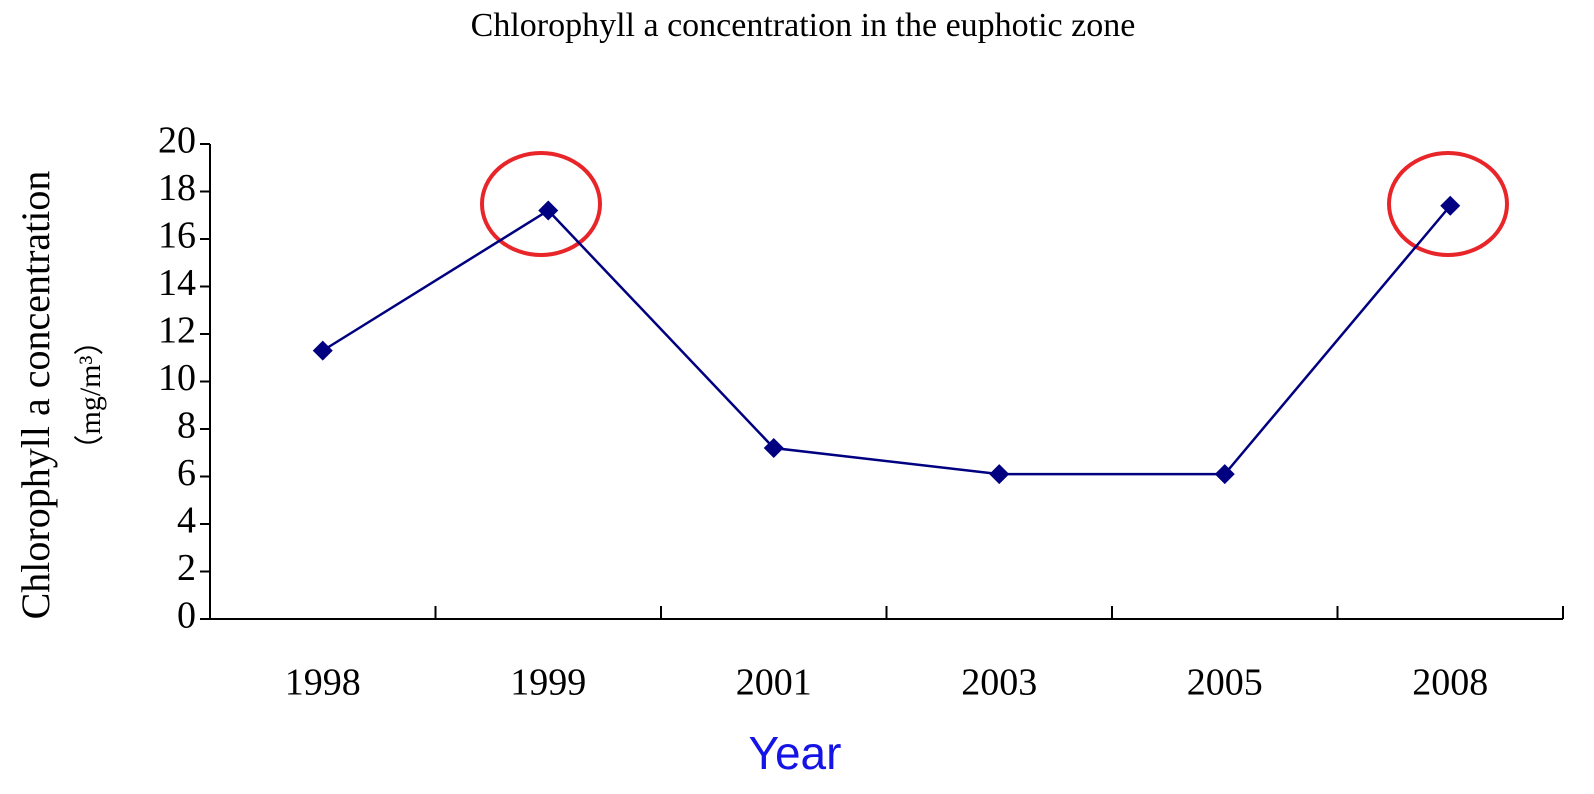 Image resolution: width=1594 pixels, height=794 pixels. I want to click on x-tick-label: 2008, so click(1450, 683).